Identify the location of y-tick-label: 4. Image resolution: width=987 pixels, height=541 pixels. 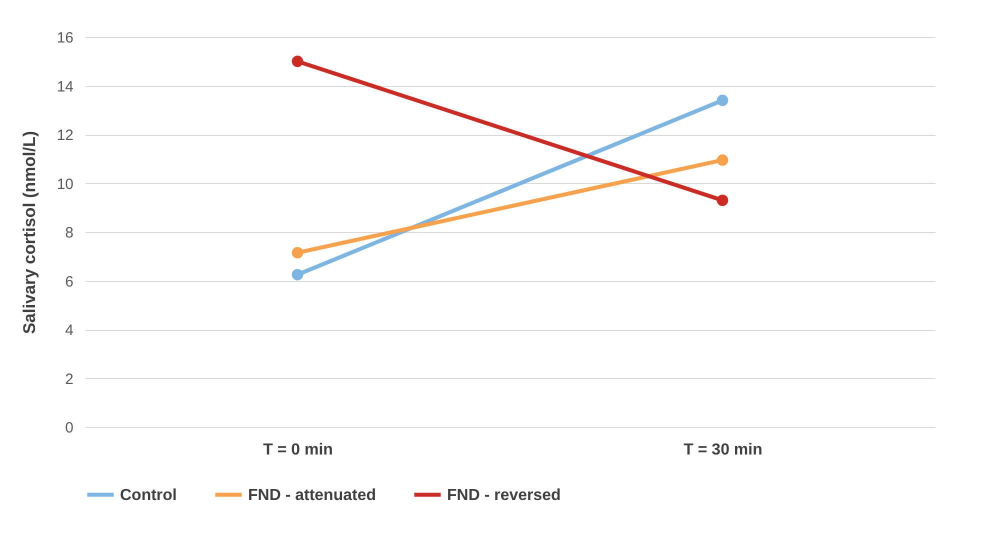
(69, 330).